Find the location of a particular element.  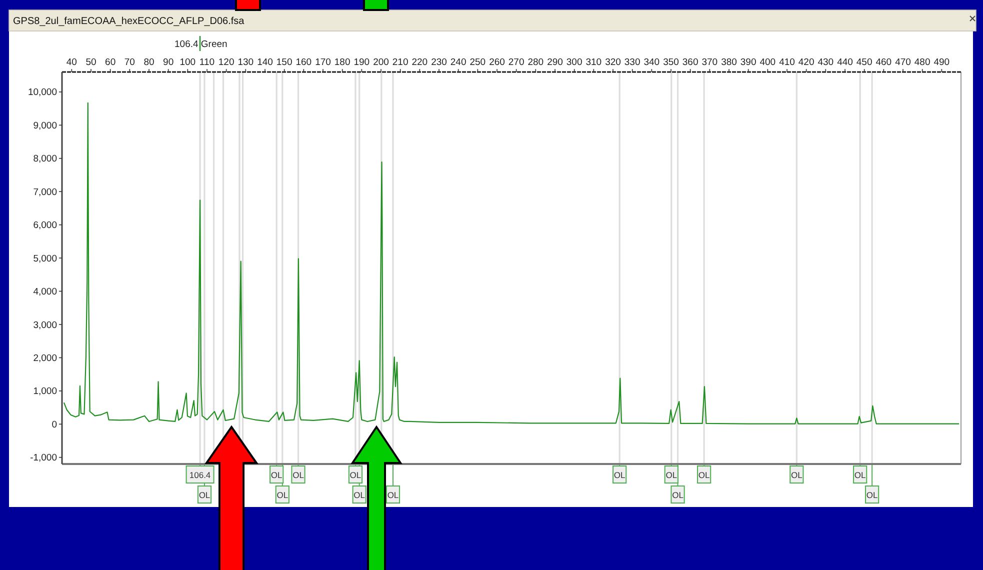

x-tick-label: 120 is located at coordinates (226, 62).